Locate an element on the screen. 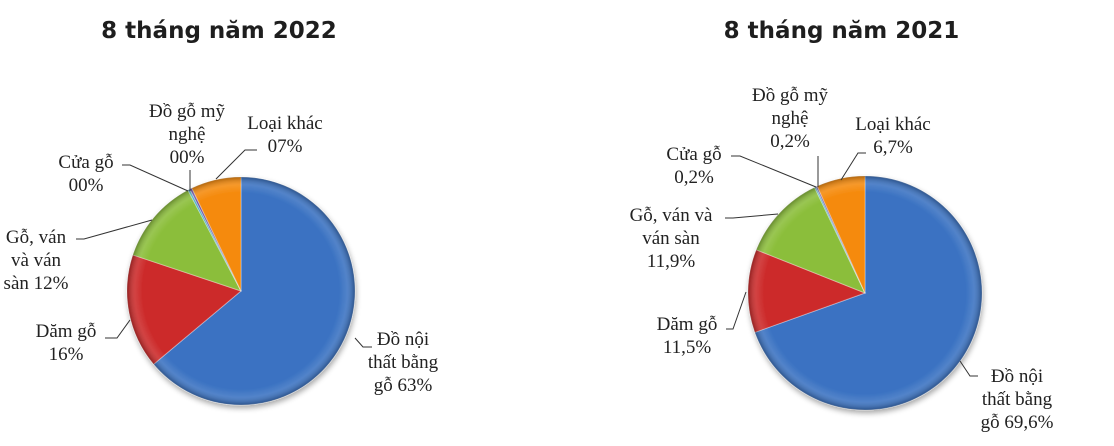 Image resolution: width=1114 pixels, height=446 pixels. label-furniture: Đồ nội thất bằng gỗ 63% is located at coordinates (403, 362).